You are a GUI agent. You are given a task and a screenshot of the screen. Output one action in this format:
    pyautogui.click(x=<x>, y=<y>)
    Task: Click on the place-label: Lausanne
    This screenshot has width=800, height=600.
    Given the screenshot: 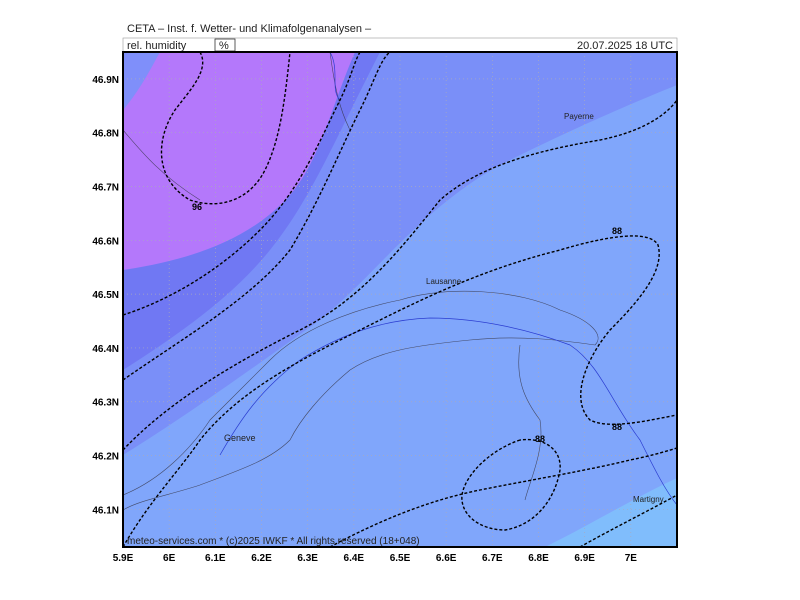 What is the action you would take?
    pyautogui.click(x=444, y=281)
    